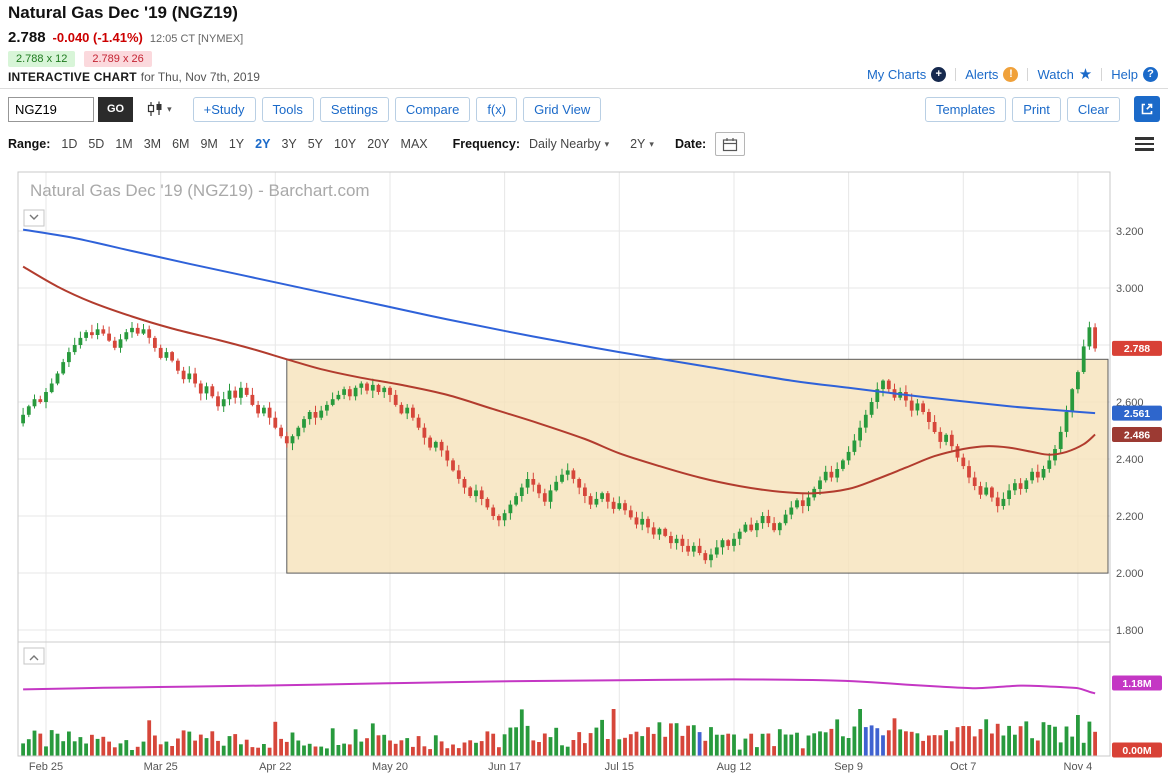  Describe the element at coordinates (1137, 349) in the screenshot. I see `svg-text: 2.788` at that location.